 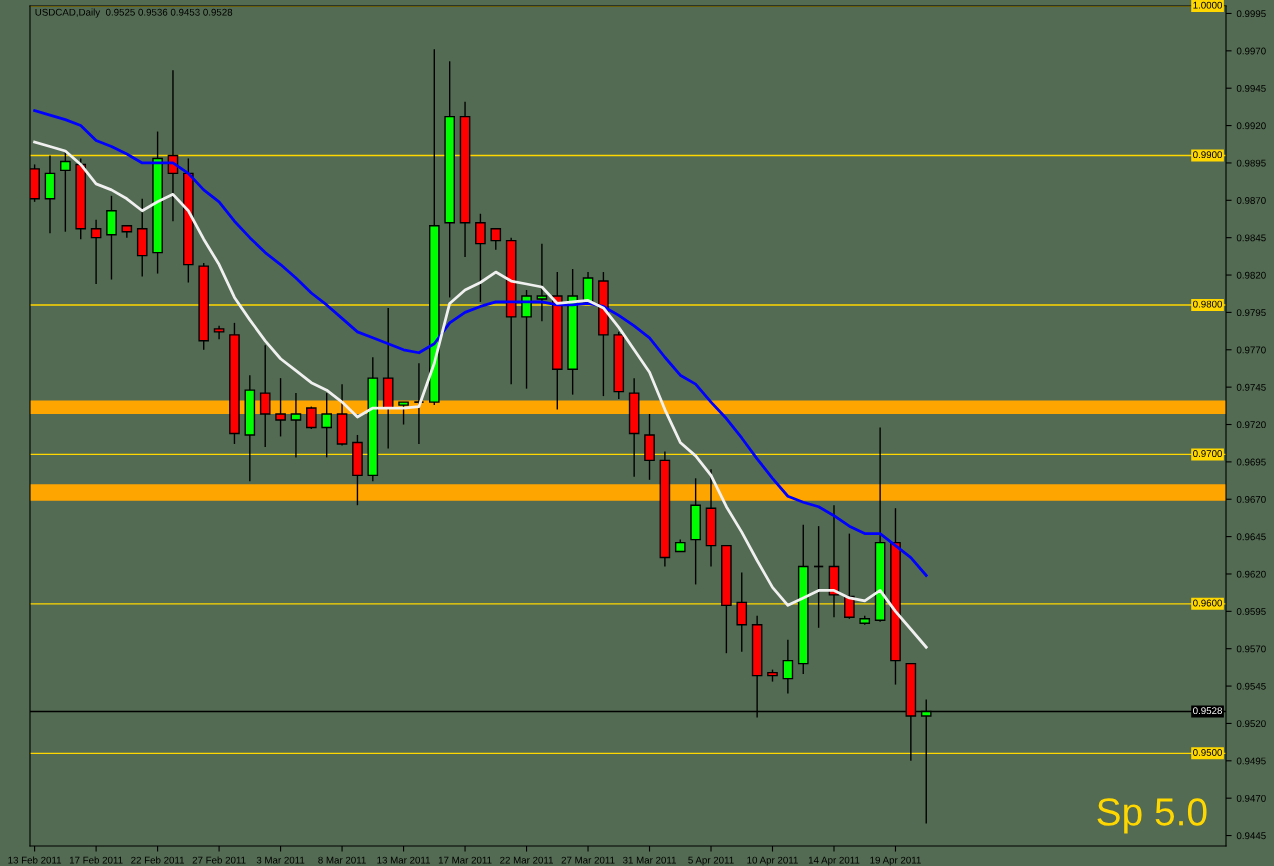 What do you see at coordinates (1251, 574) in the screenshot?
I see `y-tick-label: 0.9620` at bounding box center [1251, 574].